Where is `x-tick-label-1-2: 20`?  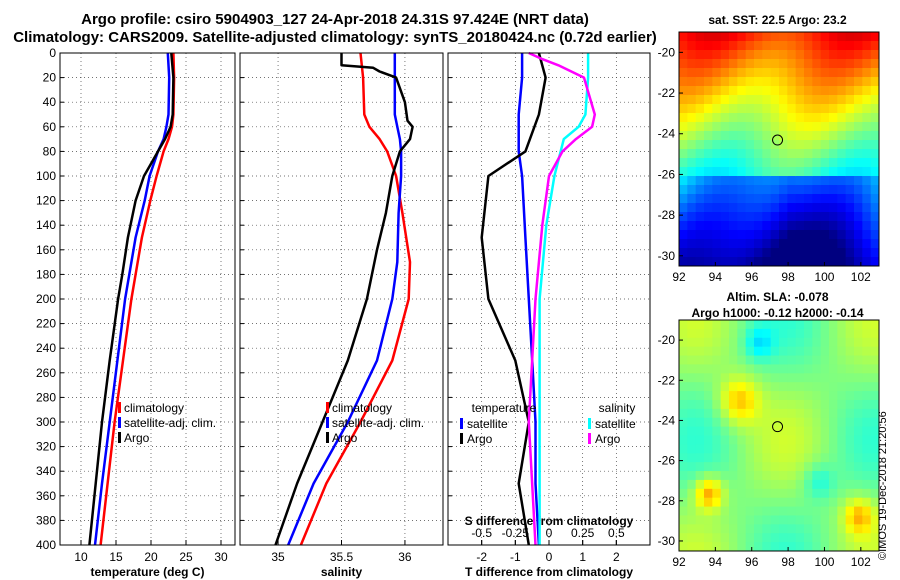 x-tick-label-1-2: 20 is located at coordinates (151, 557).